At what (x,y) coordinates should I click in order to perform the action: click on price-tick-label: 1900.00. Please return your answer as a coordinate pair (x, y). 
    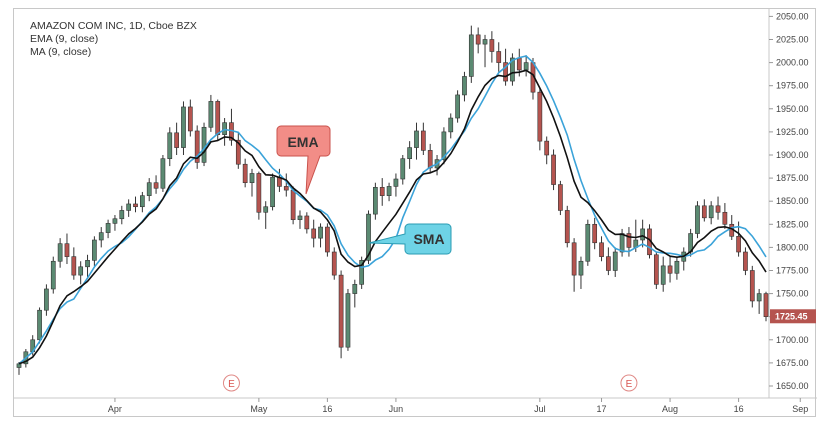
    Looking at the image, I should click on (792, 155).